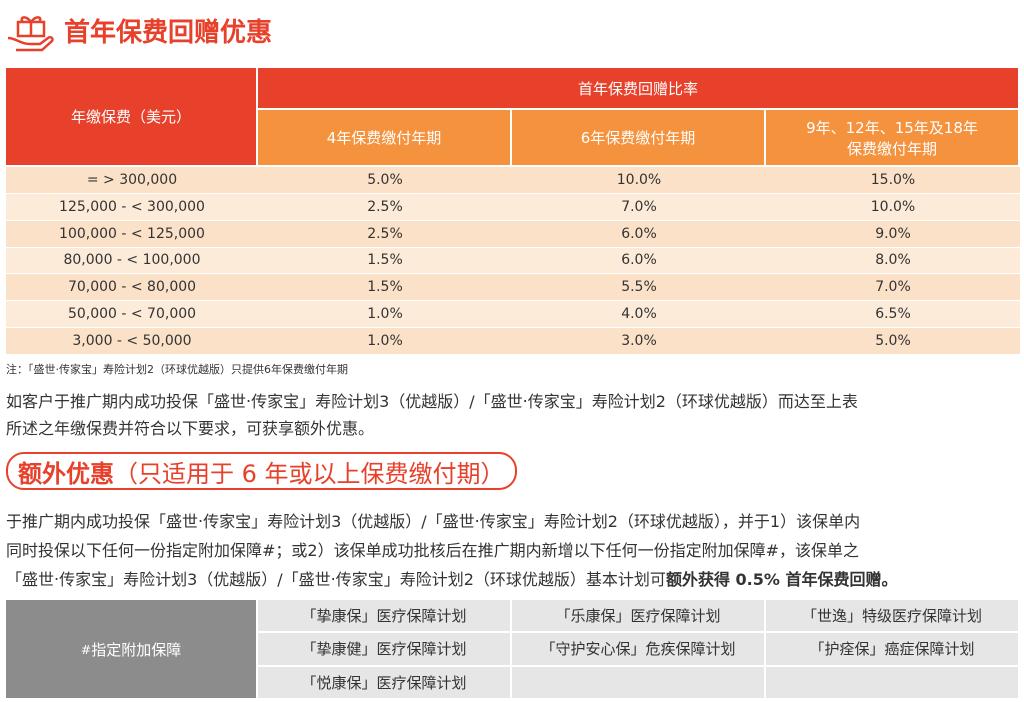  I want to click on plan-cell: 「世逸」特级医疗保障计划, so click(893, 617).